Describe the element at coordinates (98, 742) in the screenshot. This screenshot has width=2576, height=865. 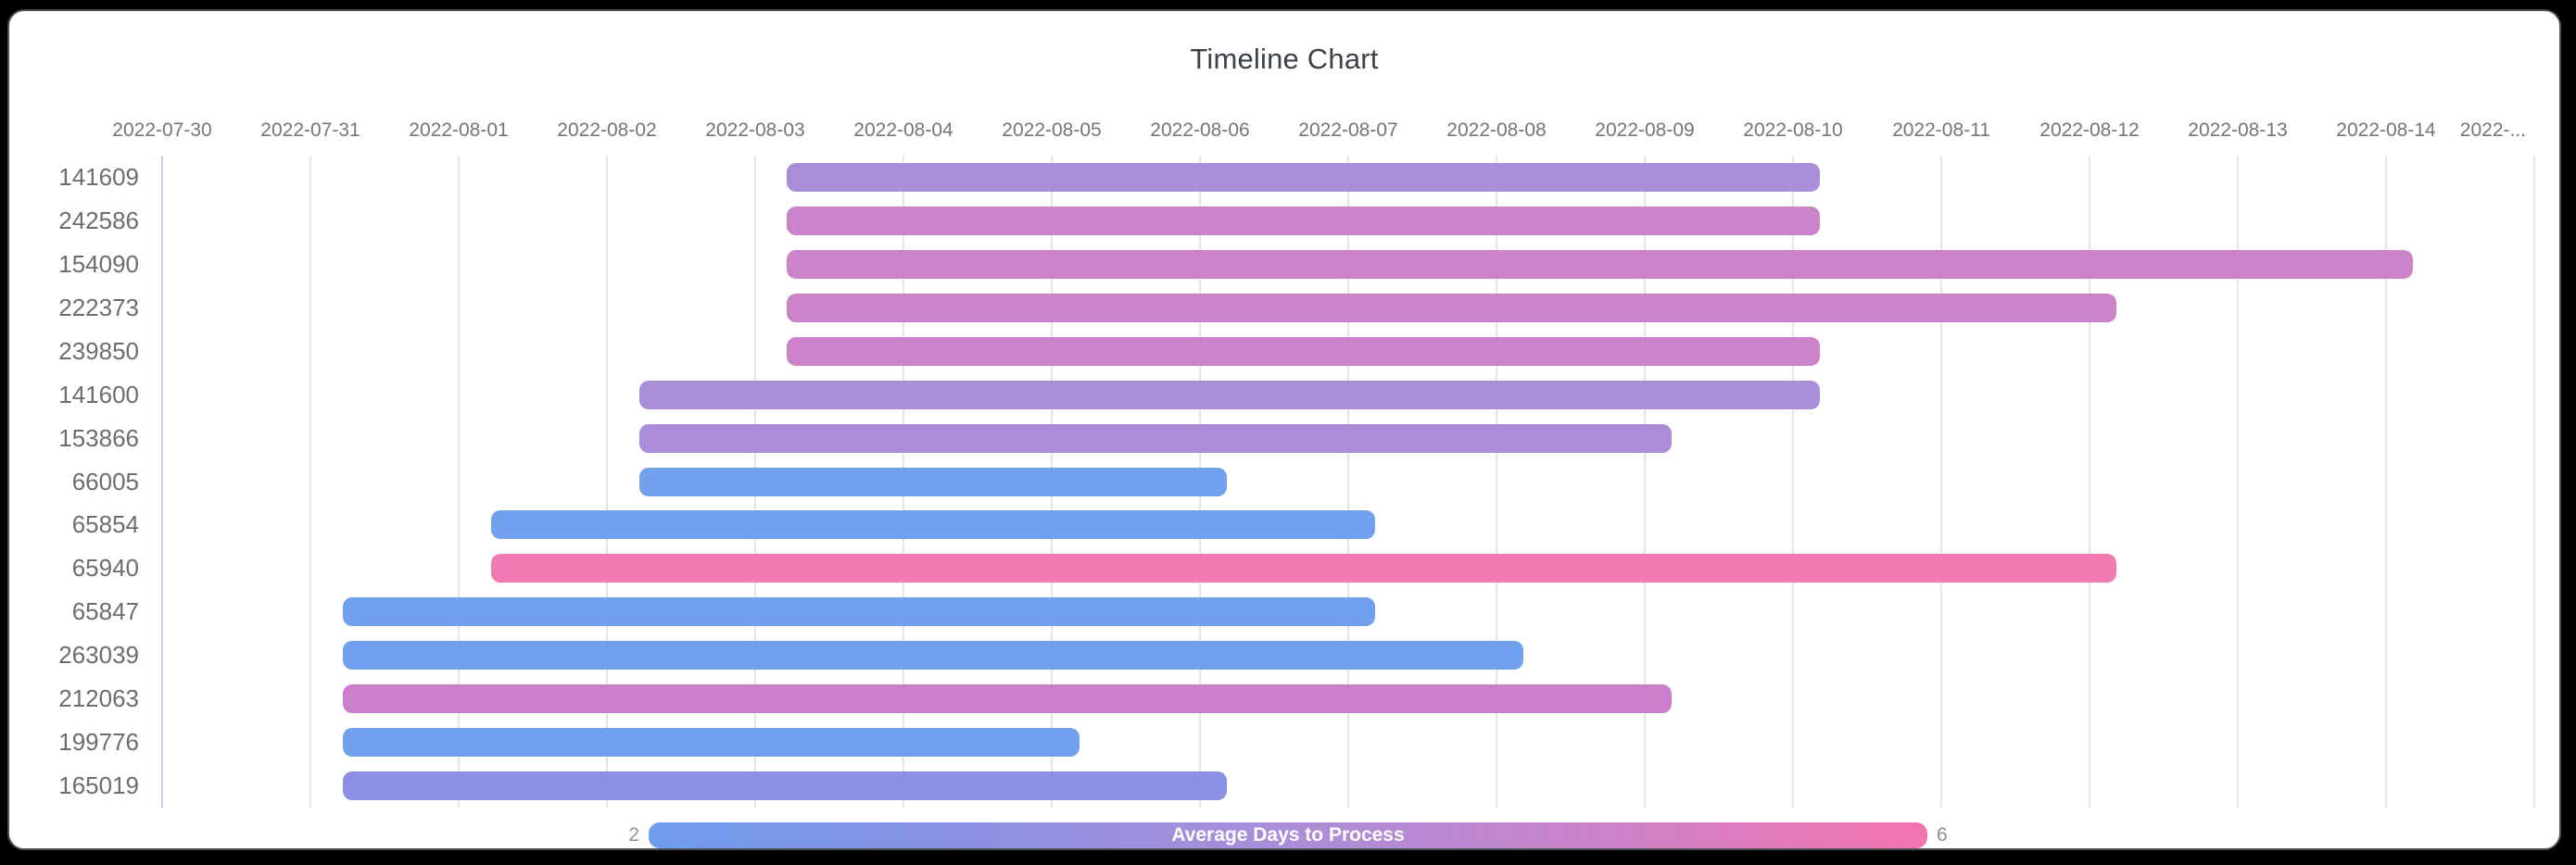
I see `y-axis-row-label: 199776` at that location.